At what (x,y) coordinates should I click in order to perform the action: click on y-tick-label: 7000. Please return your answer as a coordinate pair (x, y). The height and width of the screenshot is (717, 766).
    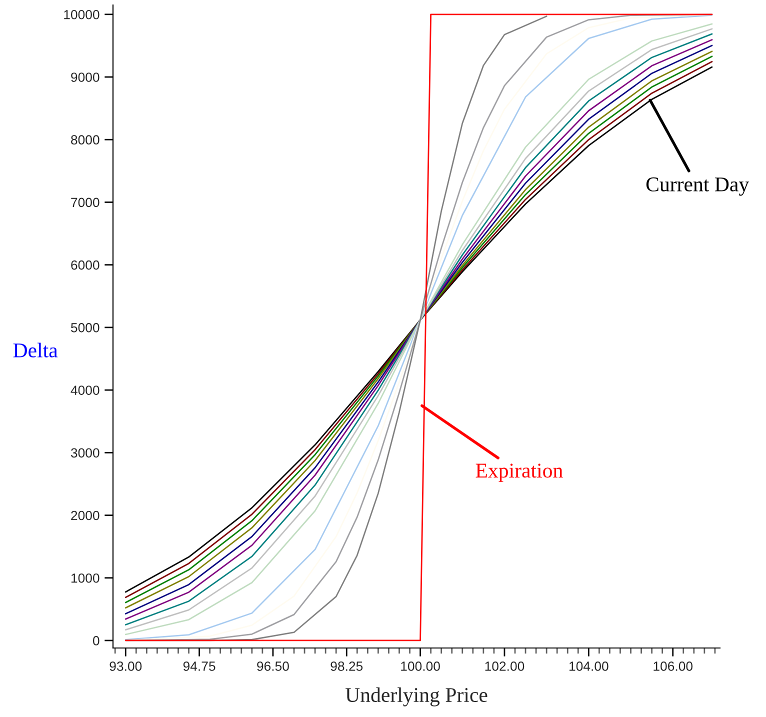
    Looking at the image, I should click on (85, 203).